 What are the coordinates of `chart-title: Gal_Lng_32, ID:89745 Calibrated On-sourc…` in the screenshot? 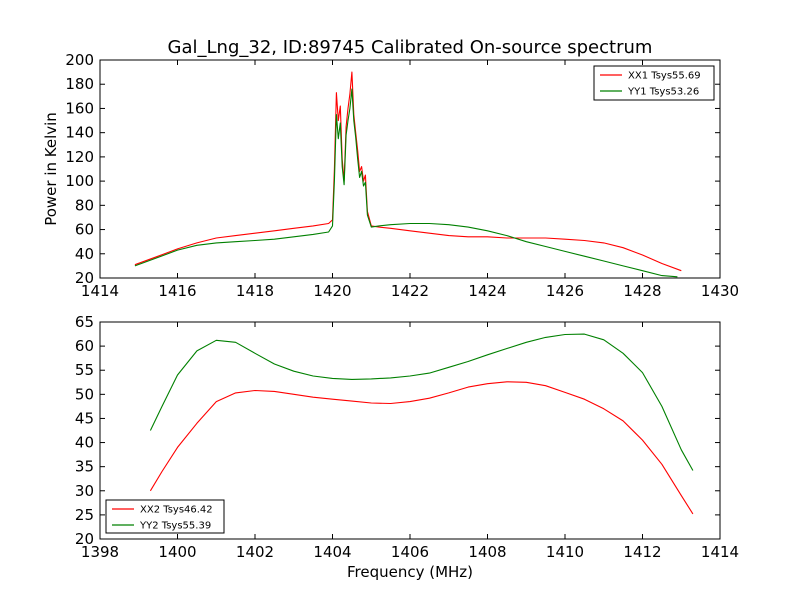 It's located at (410, 47).